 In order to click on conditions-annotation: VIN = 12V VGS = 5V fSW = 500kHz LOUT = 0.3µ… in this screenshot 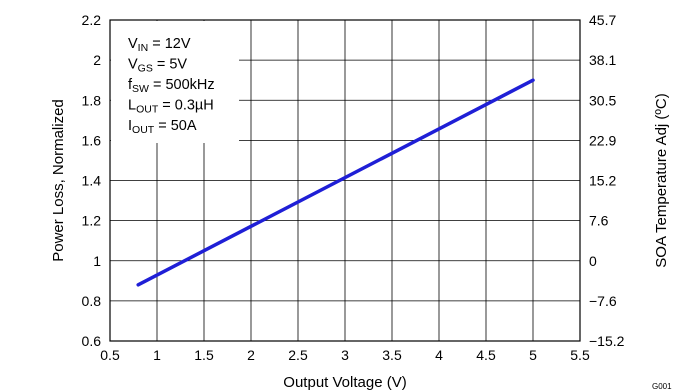, I will do `click(175, 82)`.